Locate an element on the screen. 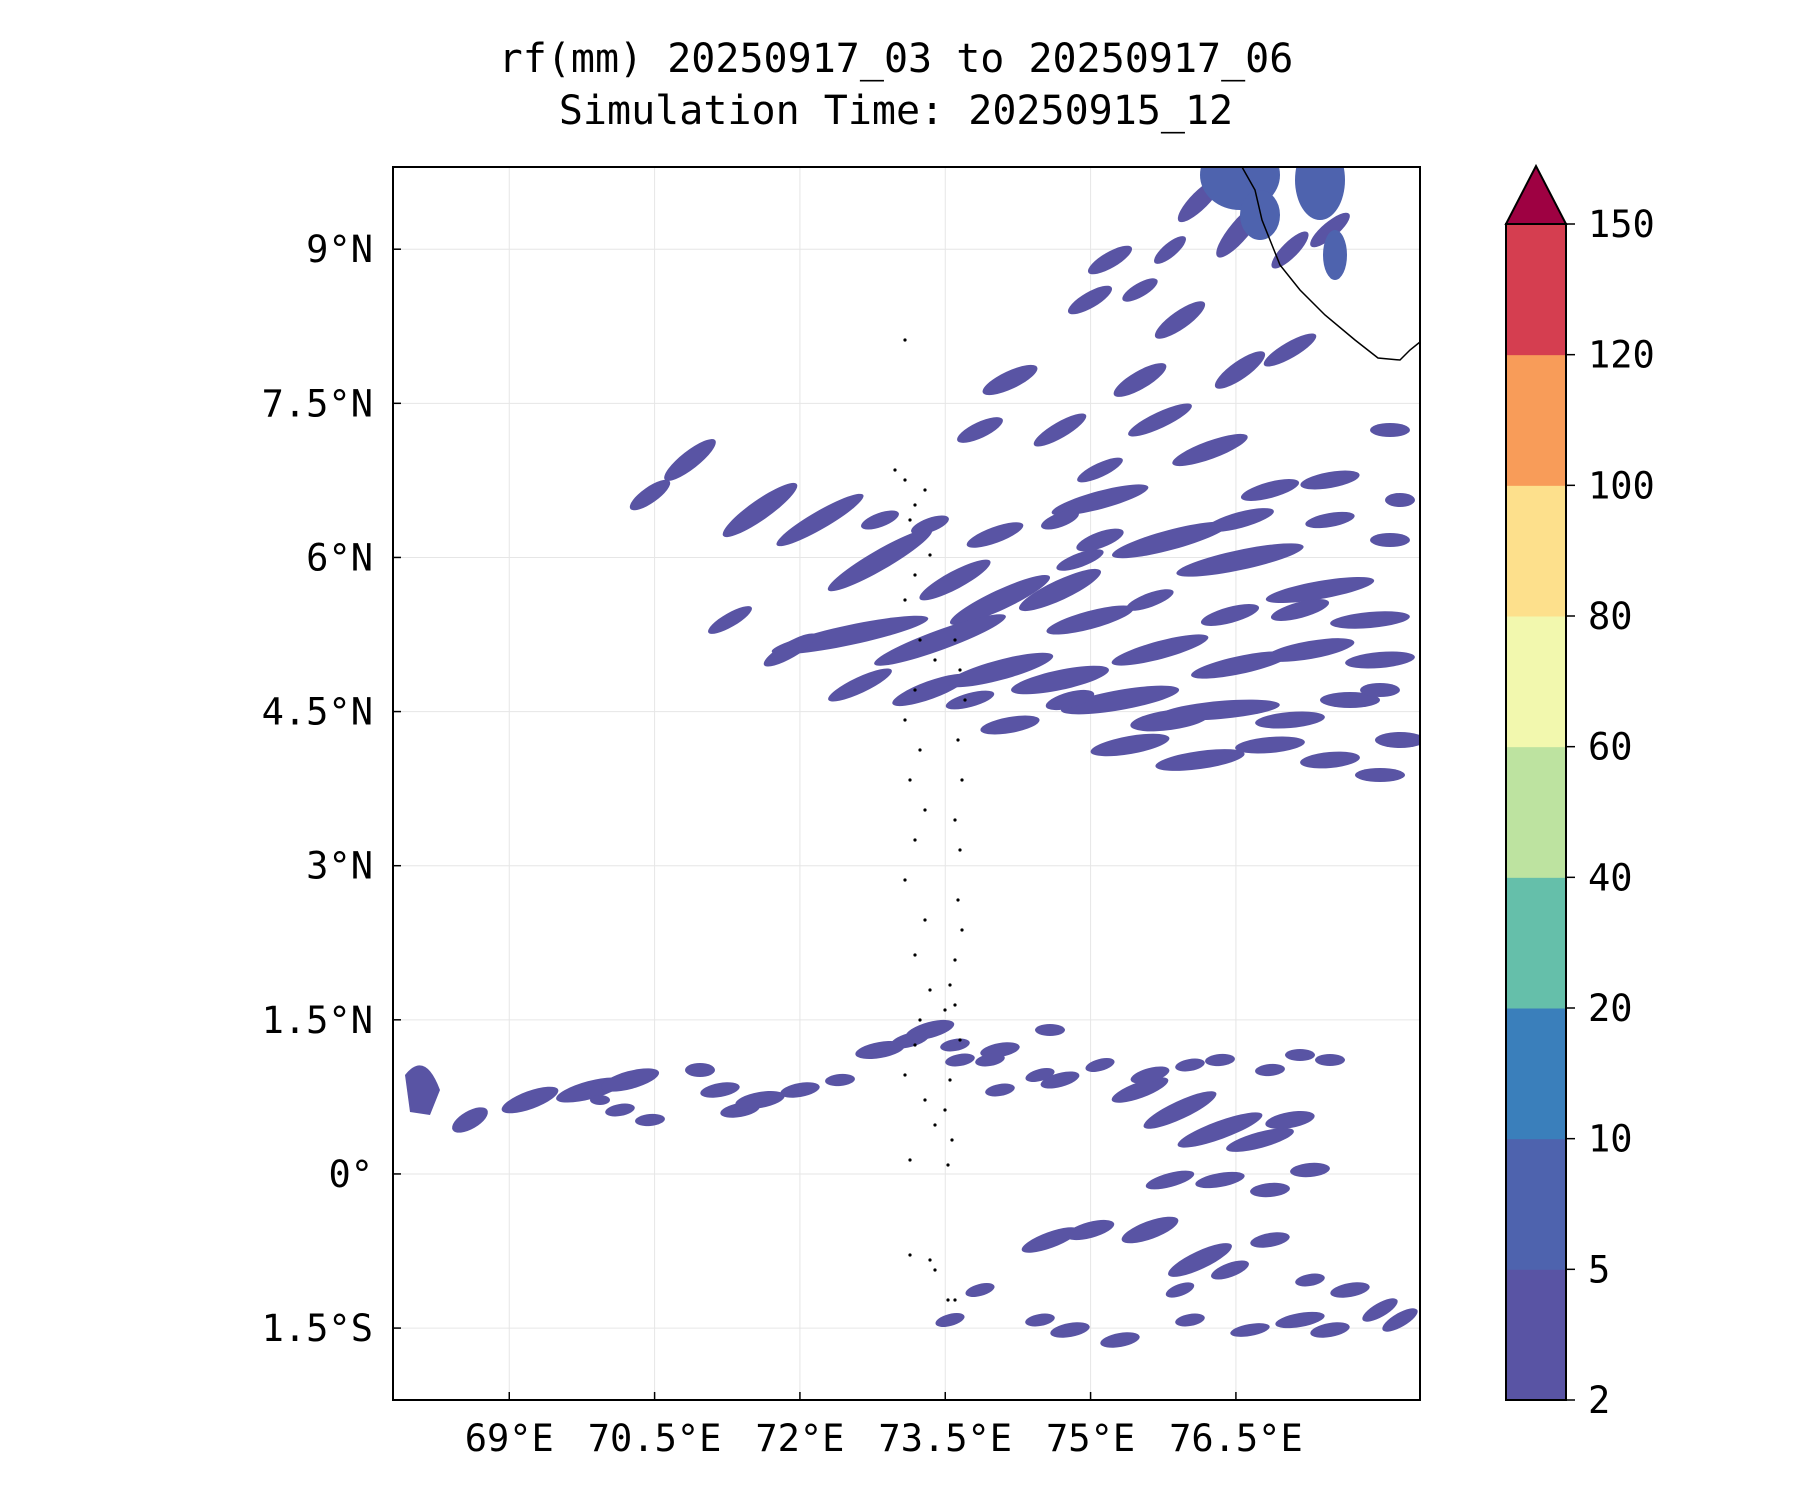 The image size is (1800, 1500). title-line-1: rf(mm) 20250917_03 to 20250917_06 is located at coordinates (896, 59).